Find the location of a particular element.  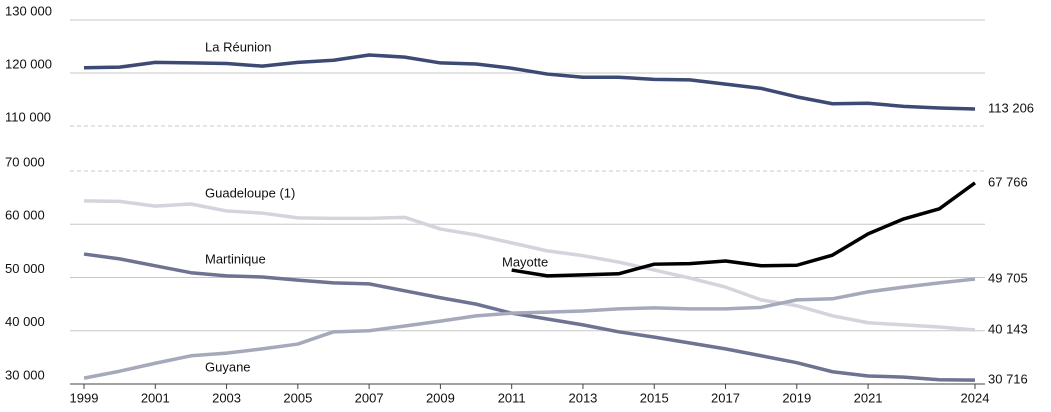

x-tick-label: 2009 is located at coordinates (440, 397).